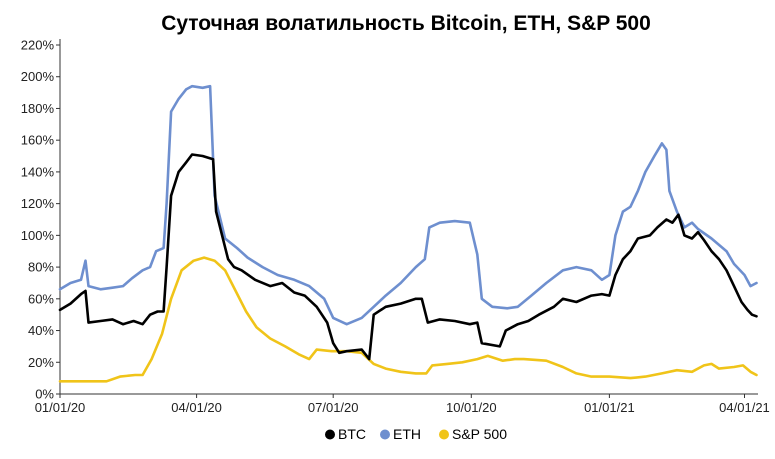 This screenshot has width=775, height=459. I want to click on x-tick-label: 04/01/20, so click(196, 407).